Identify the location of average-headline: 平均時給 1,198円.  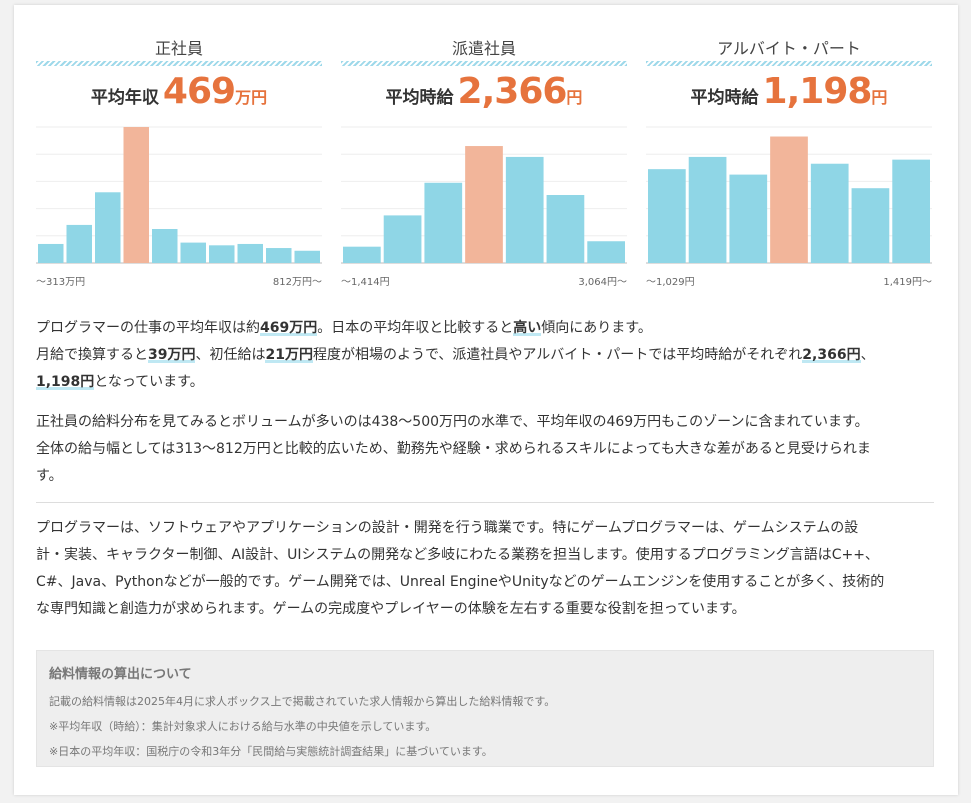
(789, 91).